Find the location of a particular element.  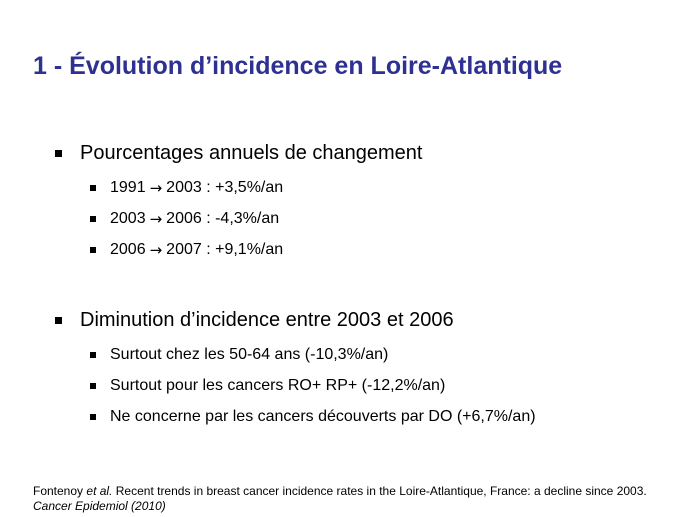

section-heading: Pourcentages annuels de changement is located at coordinates (251, 152).